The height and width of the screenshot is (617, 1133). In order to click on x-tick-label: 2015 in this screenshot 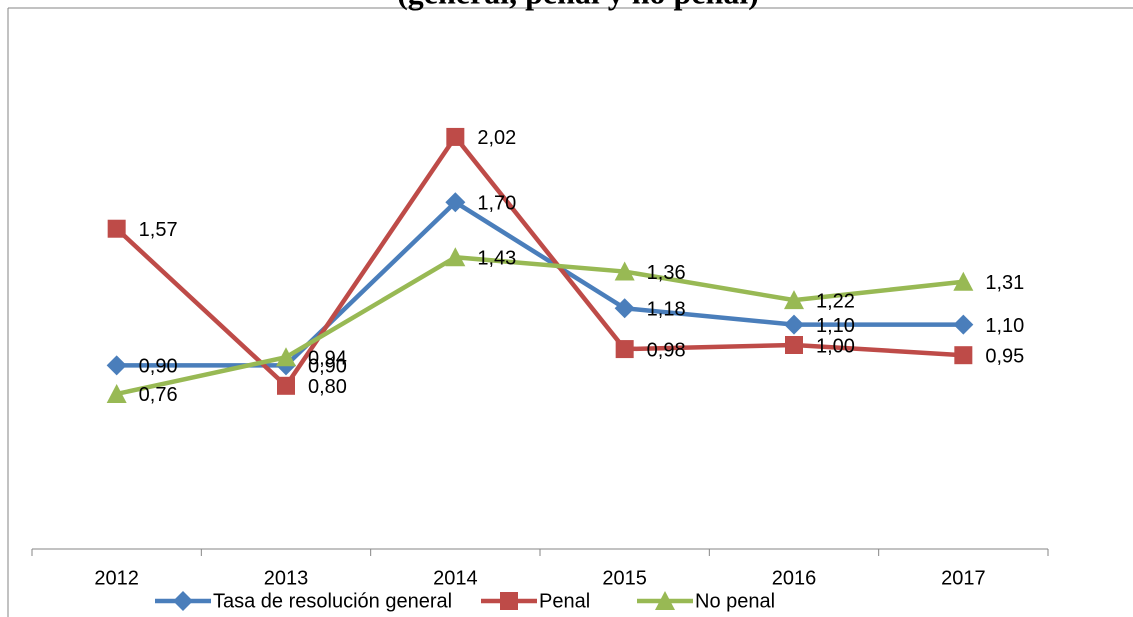, I will do `click(624, 578)`.